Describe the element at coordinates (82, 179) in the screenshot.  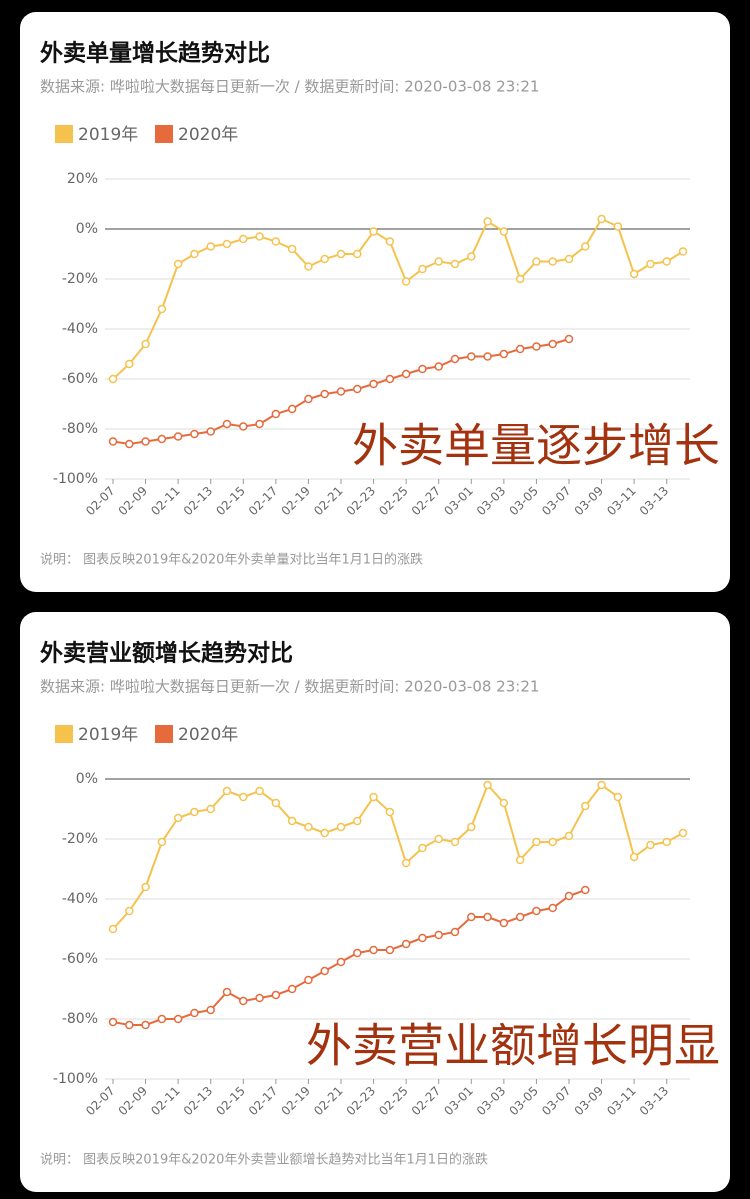
I see `y-tick-label: 20%` at that location.